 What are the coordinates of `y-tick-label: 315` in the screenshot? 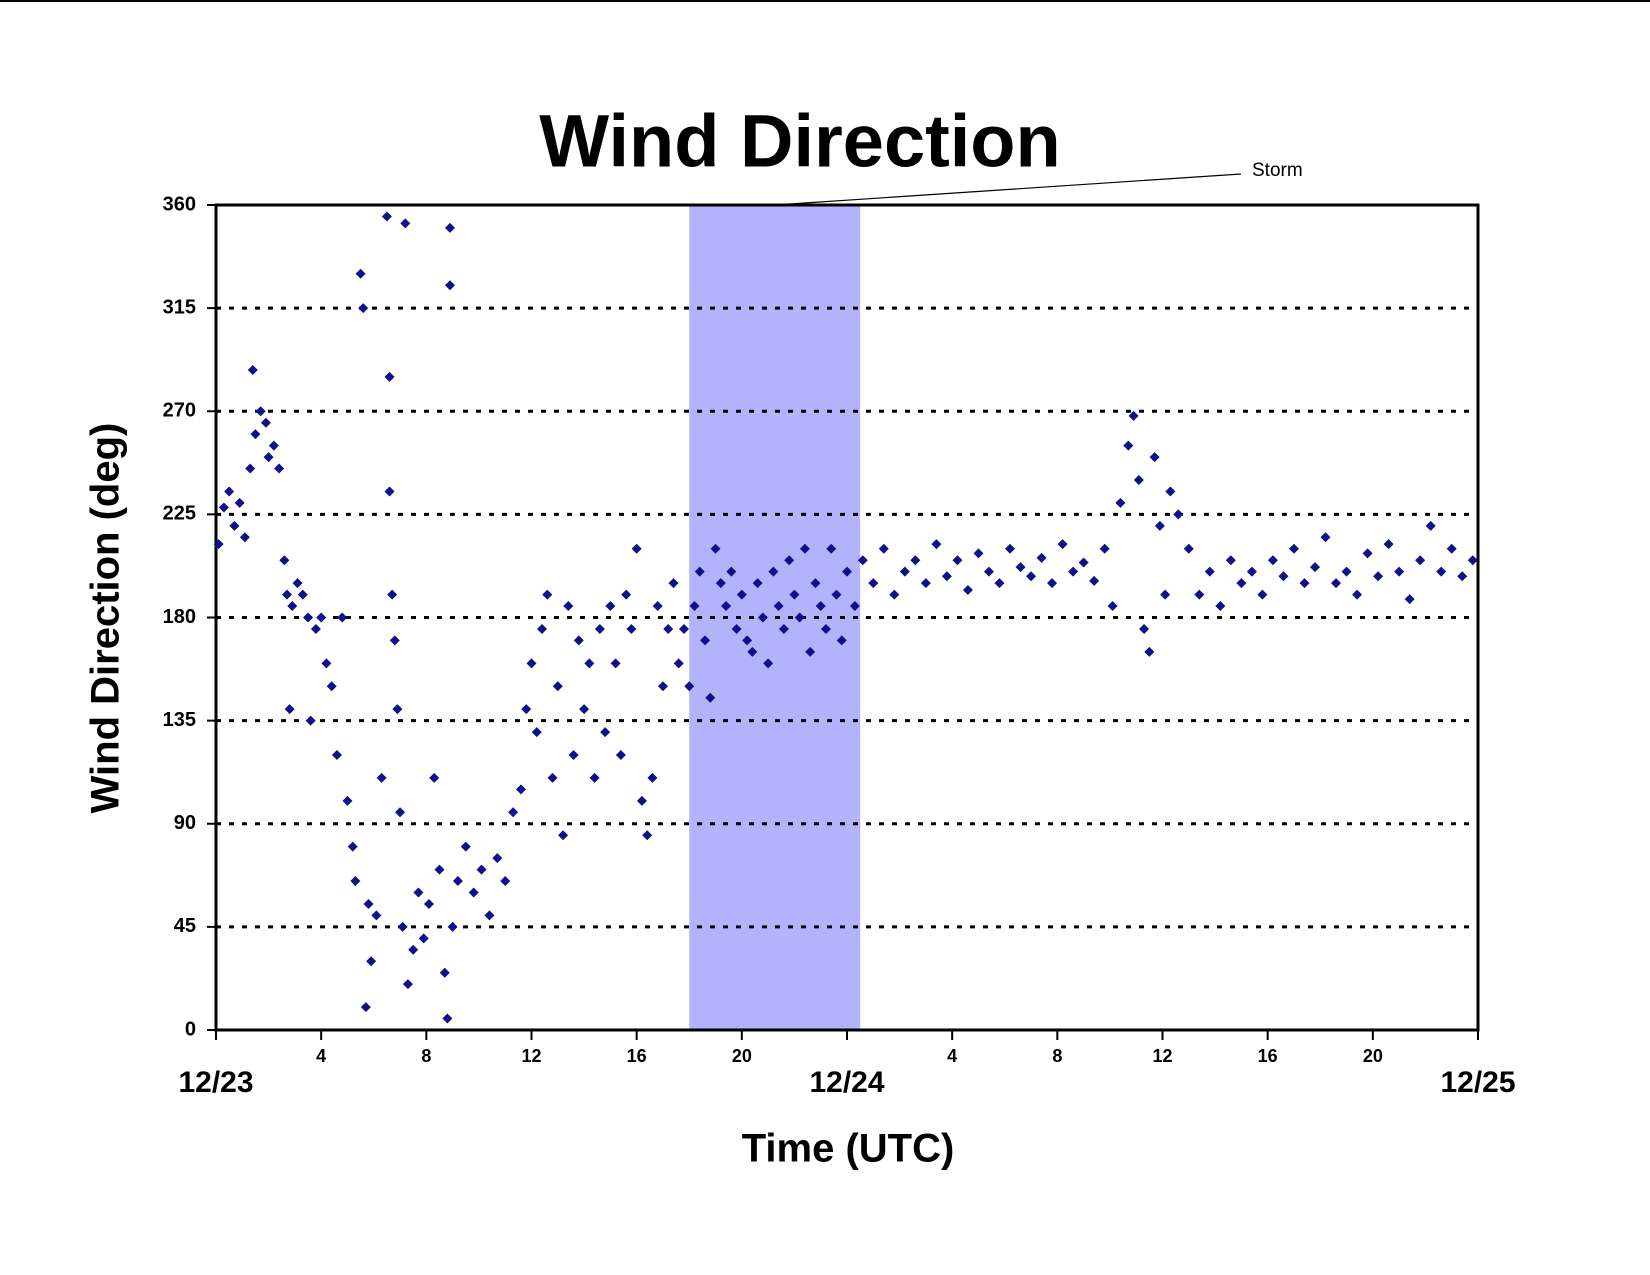 It's located at (179, 307).